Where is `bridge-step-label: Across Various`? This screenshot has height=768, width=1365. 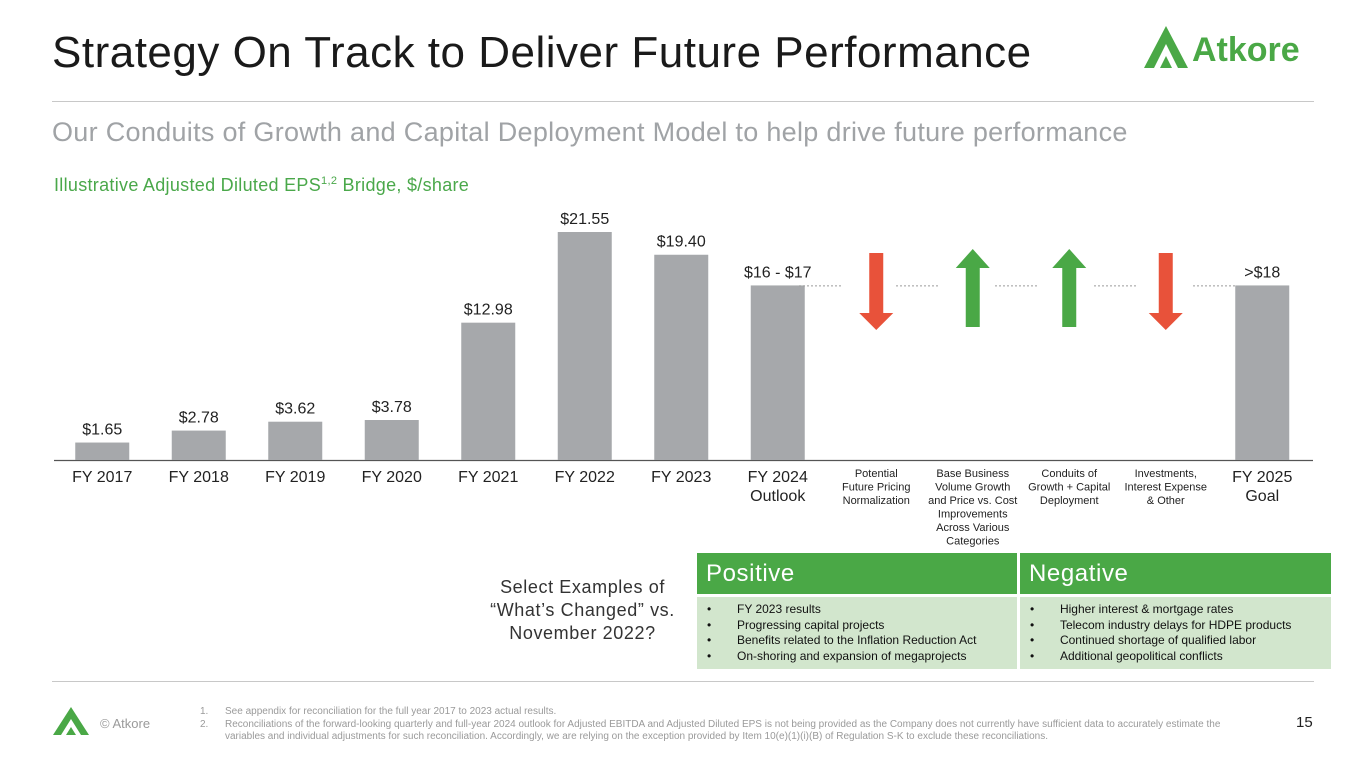
bridge-step-label: Across Various is located at coordinates (973, 528).